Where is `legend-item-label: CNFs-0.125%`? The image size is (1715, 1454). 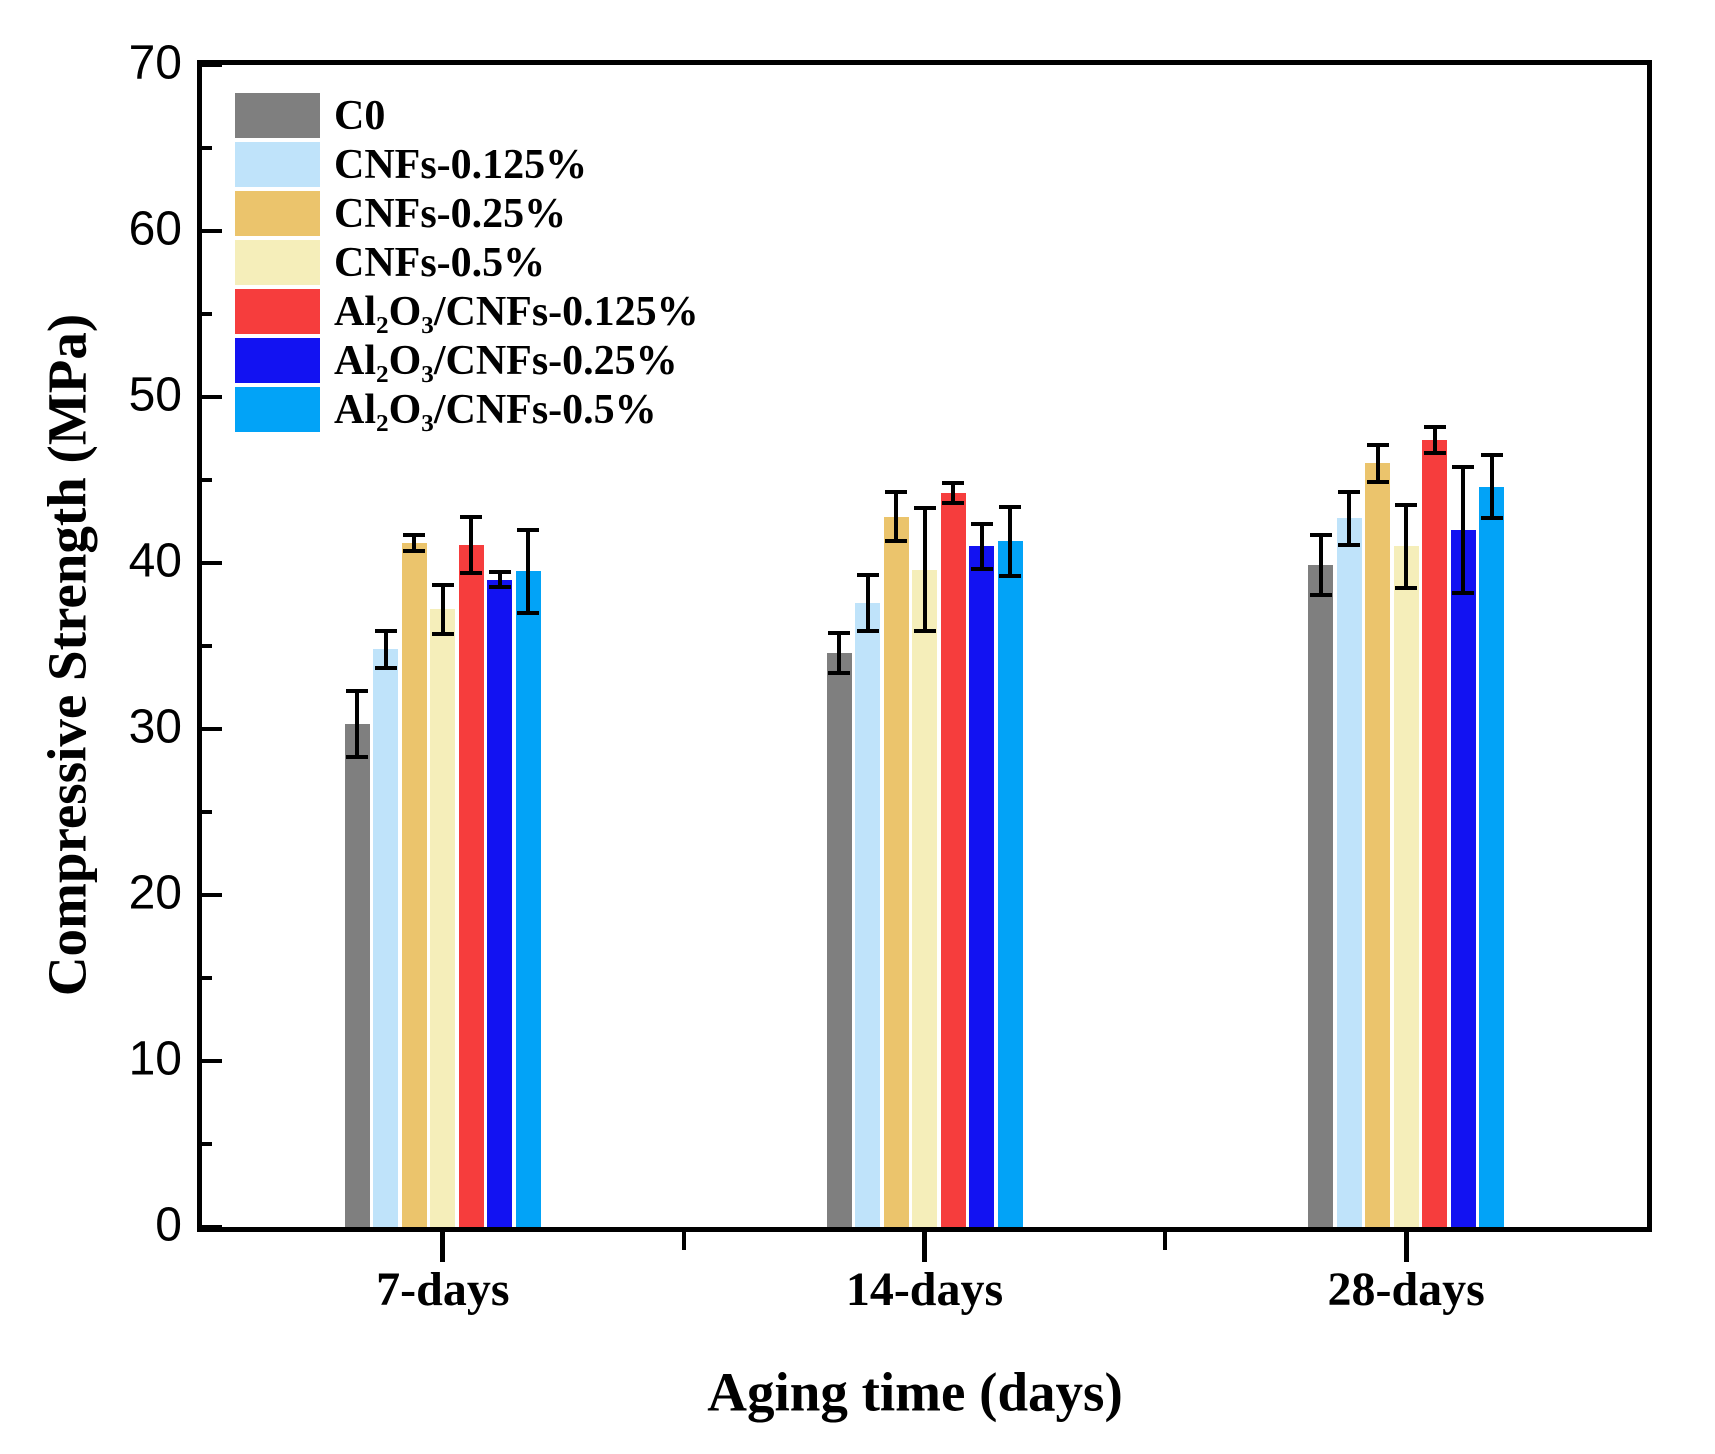 legend-item-label: CNFs-0.125% is located at coordinates (461, 164).